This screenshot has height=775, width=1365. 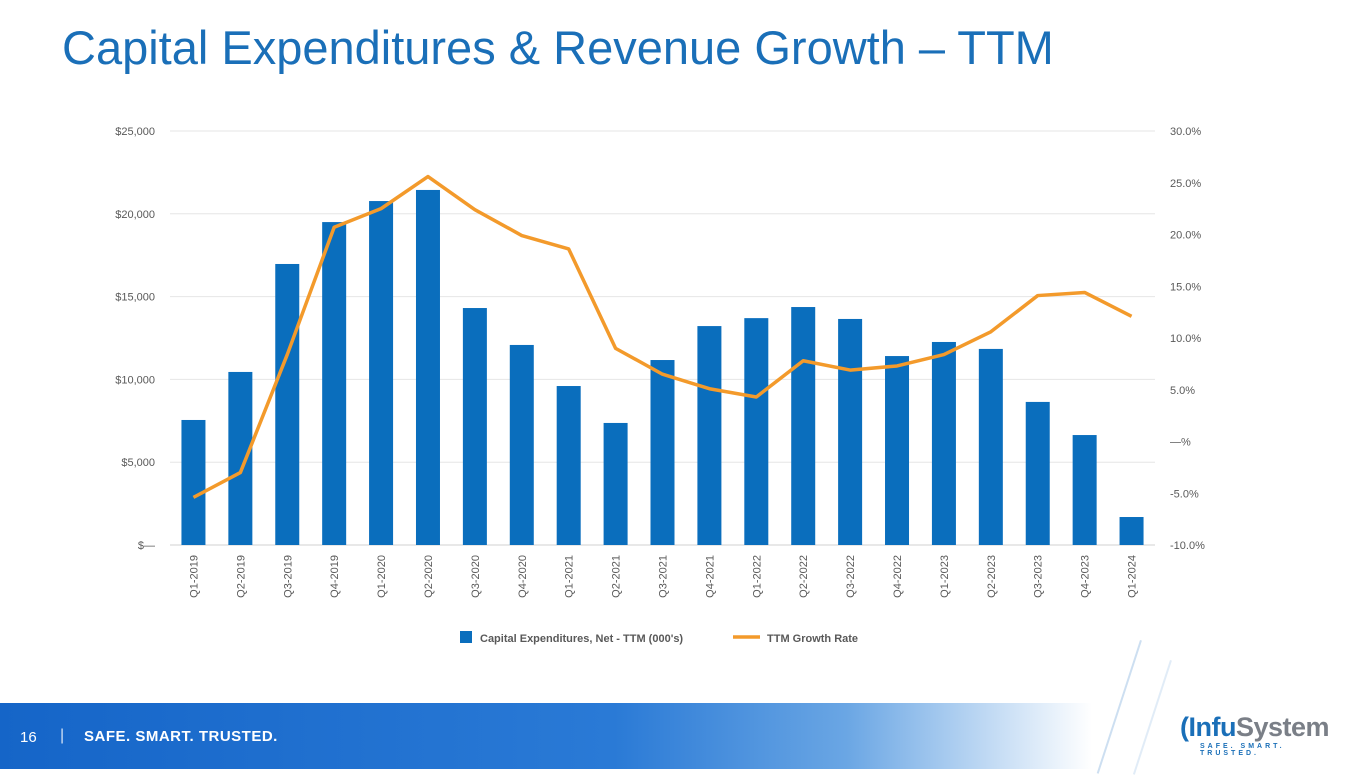 What do you see at coordinates (664, 576) in the screenshot?
I see `x-axis-tick-label: Q3-2021` at bounding box center [664, 576].